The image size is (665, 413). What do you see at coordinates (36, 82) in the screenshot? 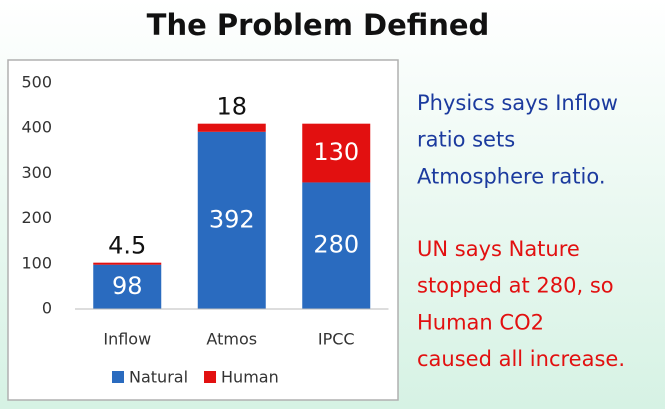
I see `y-tick-label: 500` at bounding box center [36, 82].